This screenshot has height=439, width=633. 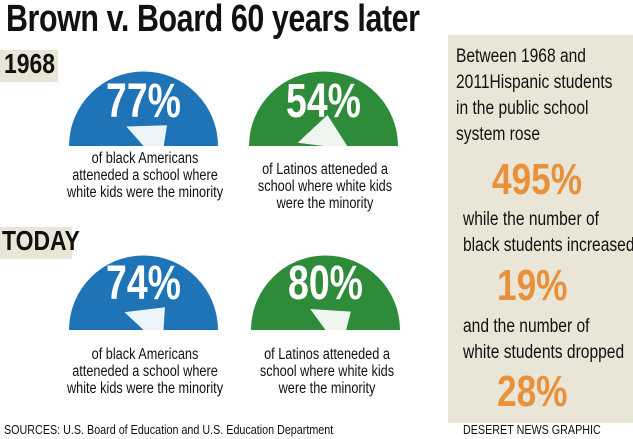 I want to click on gauge-value: 77%, so click(x=143, y=101).